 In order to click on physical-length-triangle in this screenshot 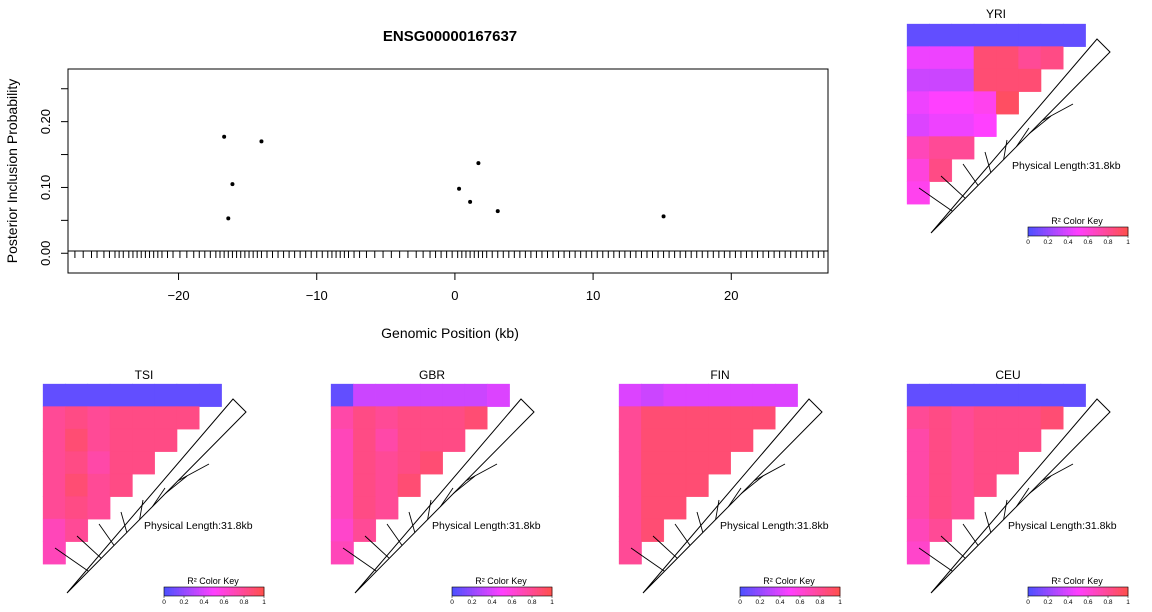, I will do `click(156, 496)`.